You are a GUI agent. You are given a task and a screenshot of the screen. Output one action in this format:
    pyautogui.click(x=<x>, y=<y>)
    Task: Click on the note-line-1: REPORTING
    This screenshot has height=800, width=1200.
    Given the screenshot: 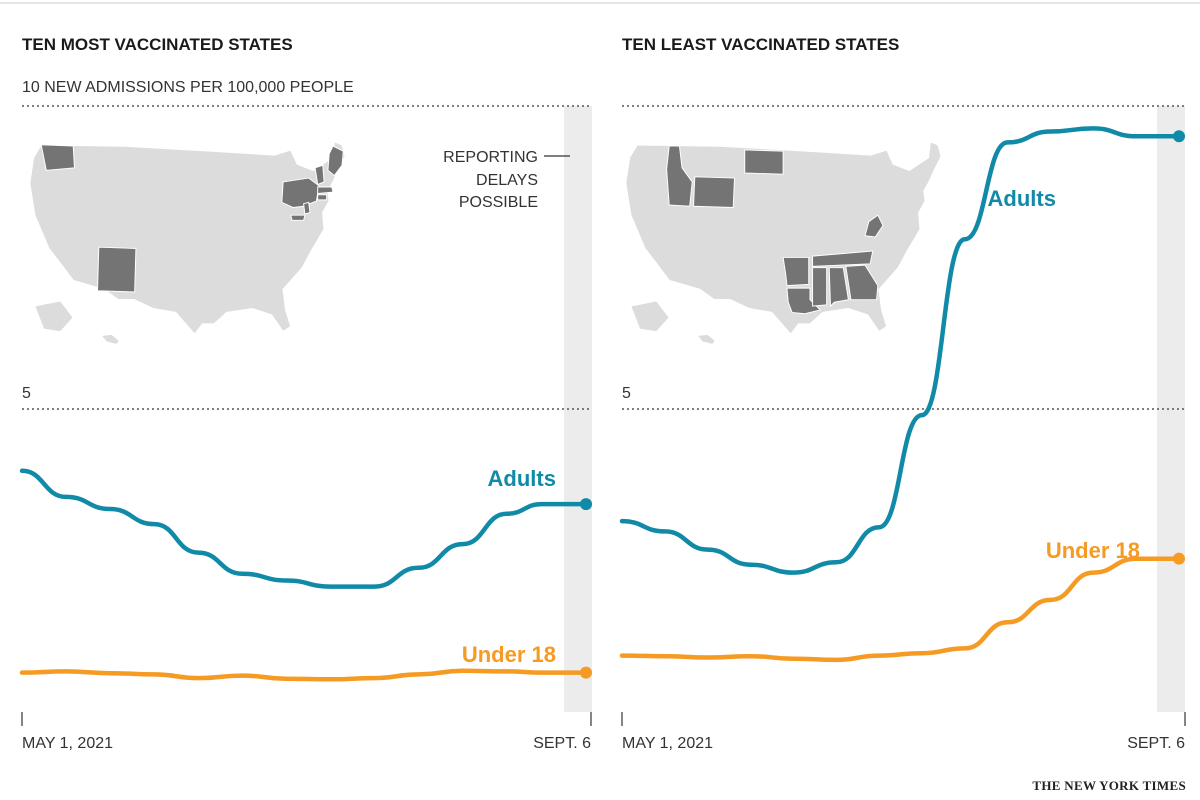 What is the action you would take?
    pyautogui.click(x=490, y=157)
    